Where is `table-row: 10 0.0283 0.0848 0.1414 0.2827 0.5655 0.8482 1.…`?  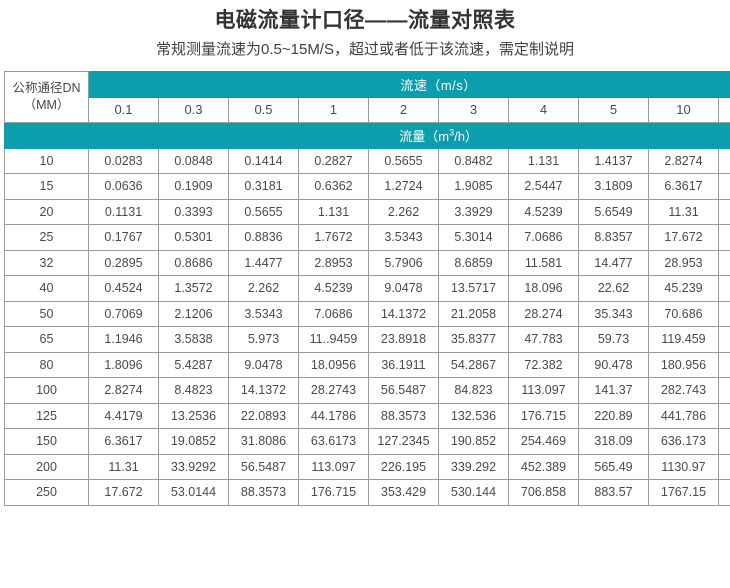 table-row: 10 0.0283 0.0848 0.1414 0.2827 0.5655 0.8482 1.… is located at coordinates (367, 160).